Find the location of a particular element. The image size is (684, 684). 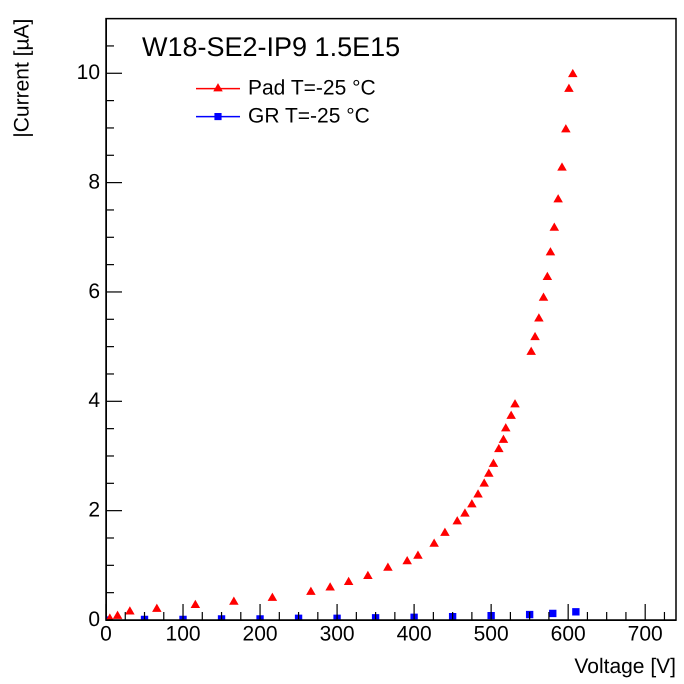

x-tick-label: 300 is located at coordinates (337, 634).